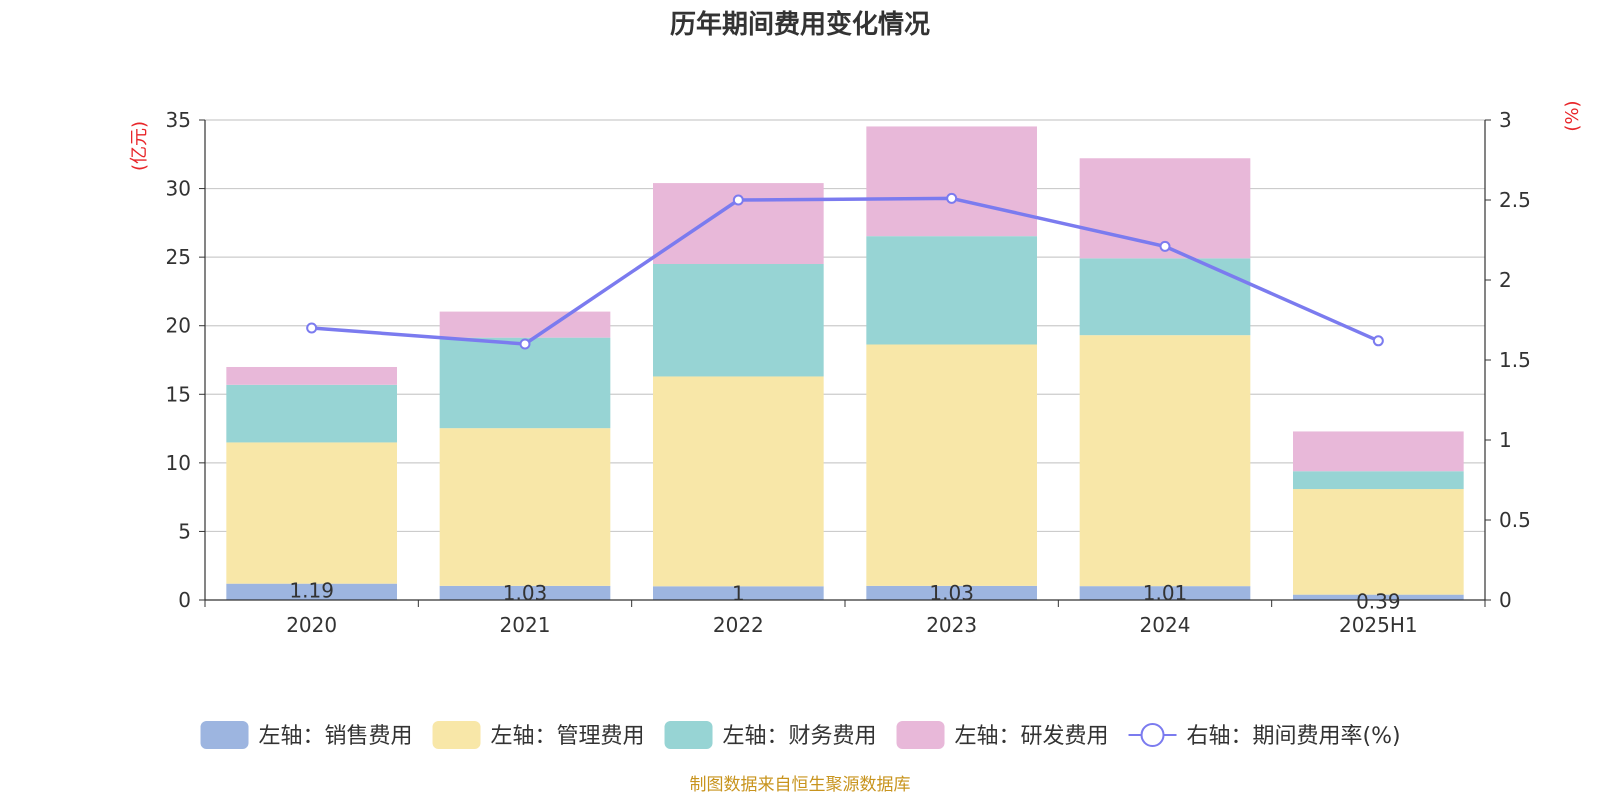  Describe the element at coordinates (951, 625) in the screenshot. I see `x-tick-label: 2023` at that location.